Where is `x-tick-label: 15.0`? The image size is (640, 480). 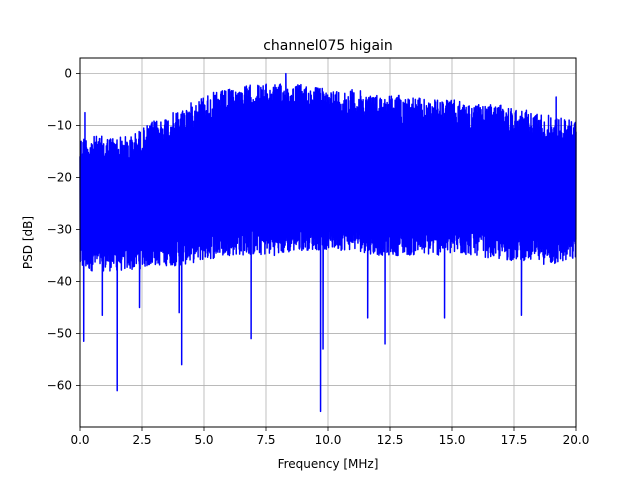 x-tick-label: 15.0 is located at coordinates (452, 440).